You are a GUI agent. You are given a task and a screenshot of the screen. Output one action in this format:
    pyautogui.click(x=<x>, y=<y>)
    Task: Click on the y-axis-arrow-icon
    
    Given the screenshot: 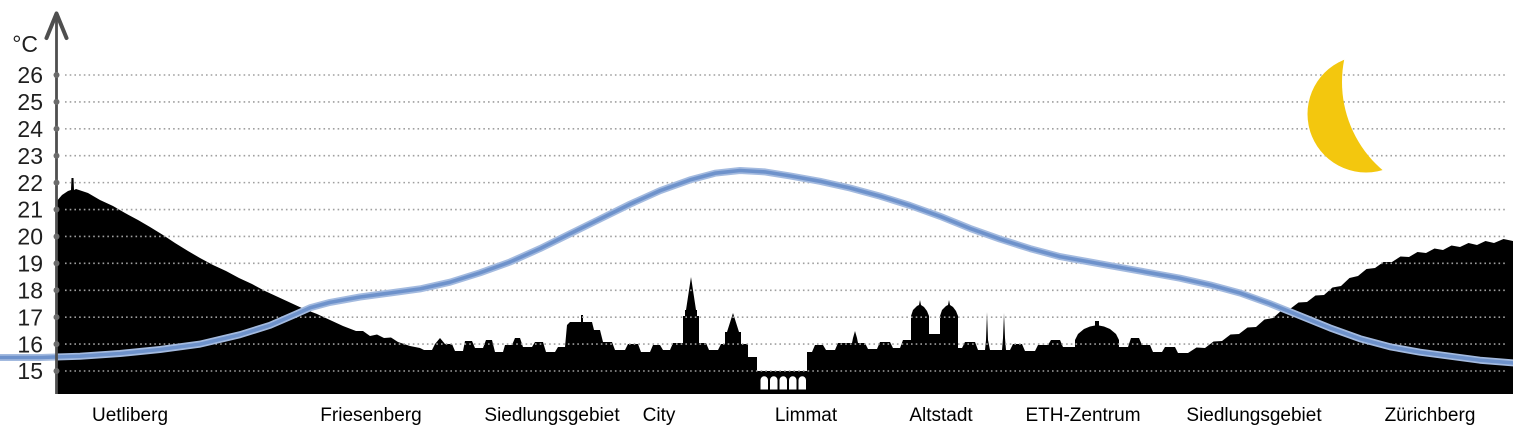 What is the action you would take?
    pyautogui.click(x=56, y=25)
    